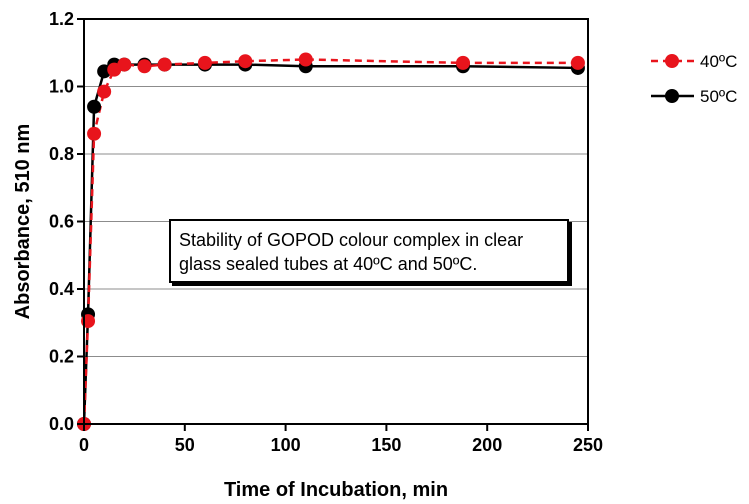 This screenshot has width=749, height=504. I want to click on y-axis-title: Absorbance, 510 nm, so click(23, 222).